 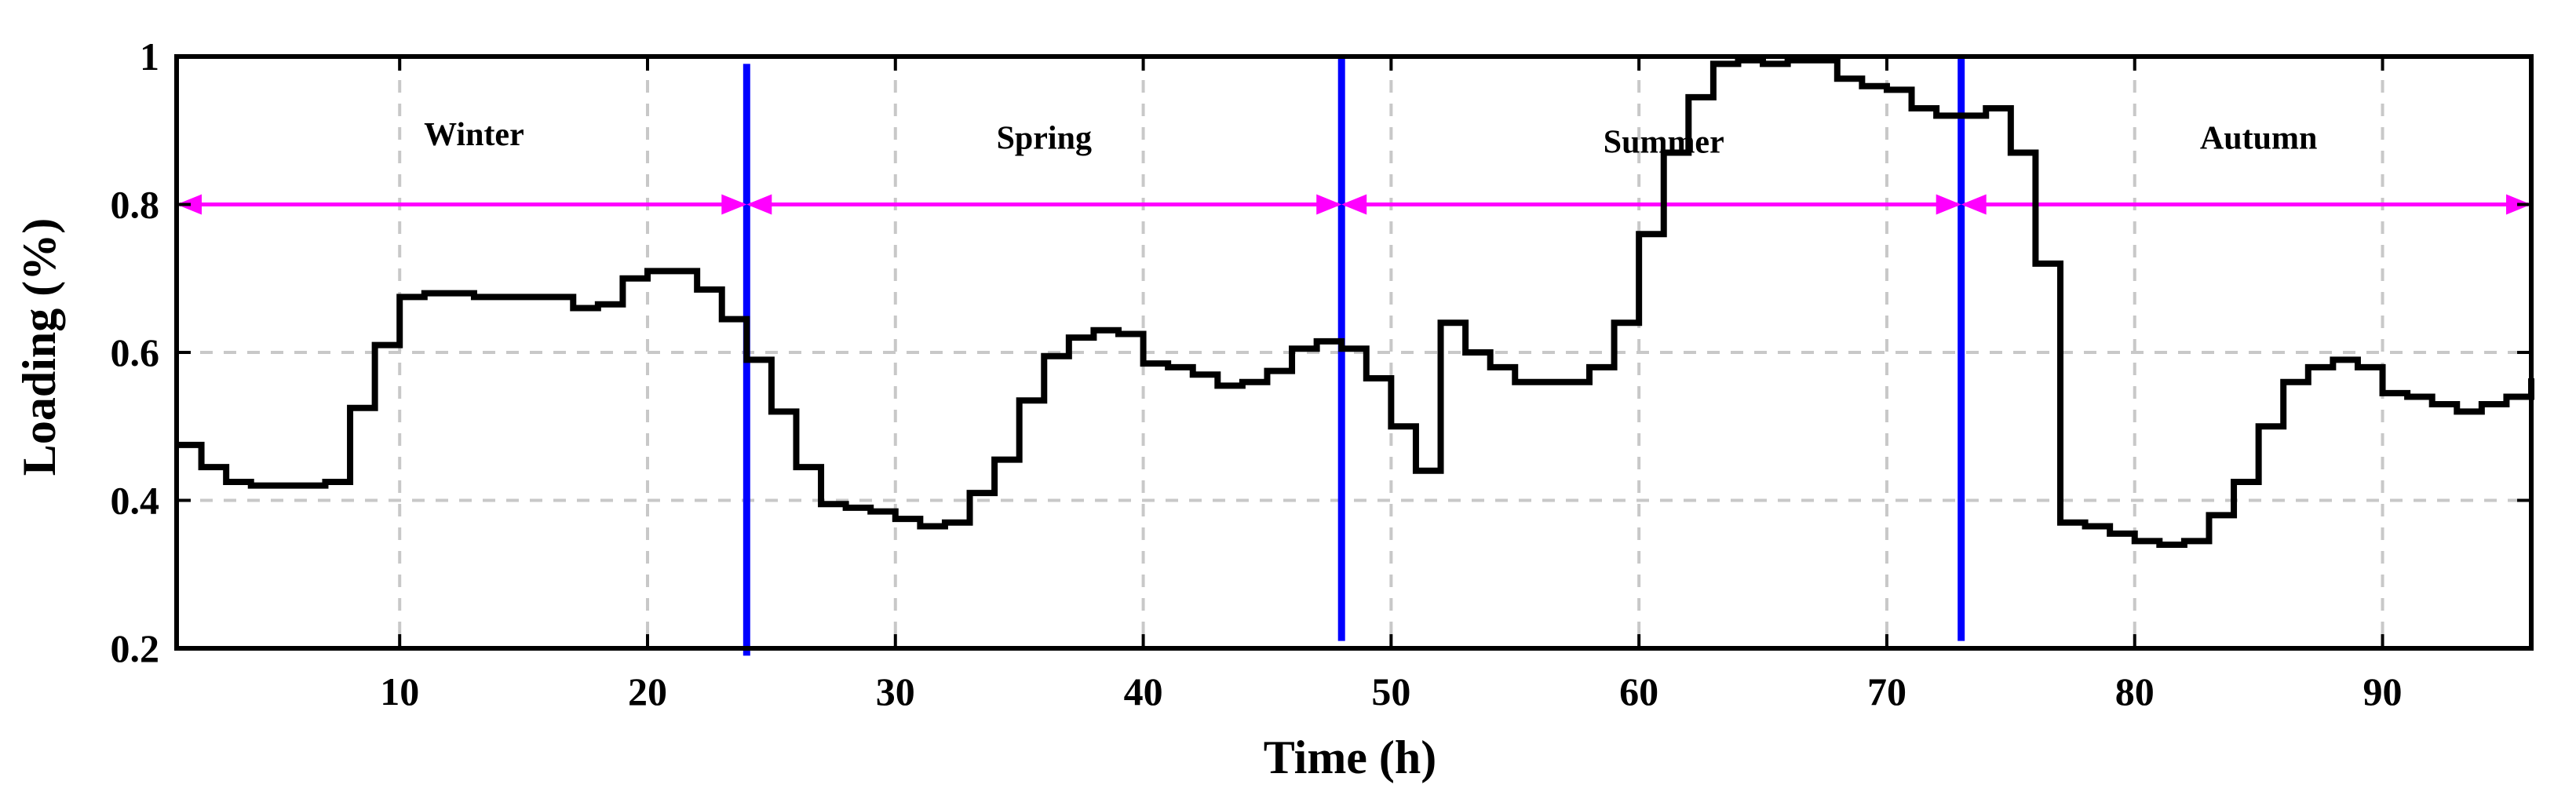 I want to click on x-axis-title: Time (h), so click(x=1350, y=757).